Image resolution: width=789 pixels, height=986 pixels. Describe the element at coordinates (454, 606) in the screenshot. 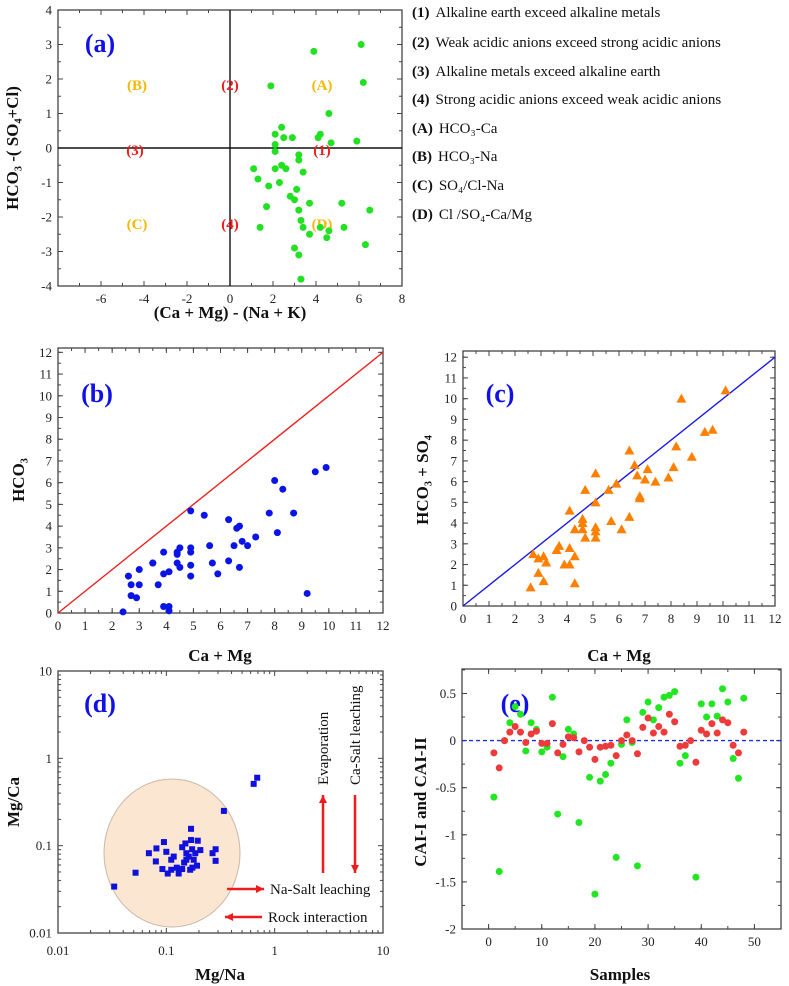

I see `y-tick-label: 0` at that location.